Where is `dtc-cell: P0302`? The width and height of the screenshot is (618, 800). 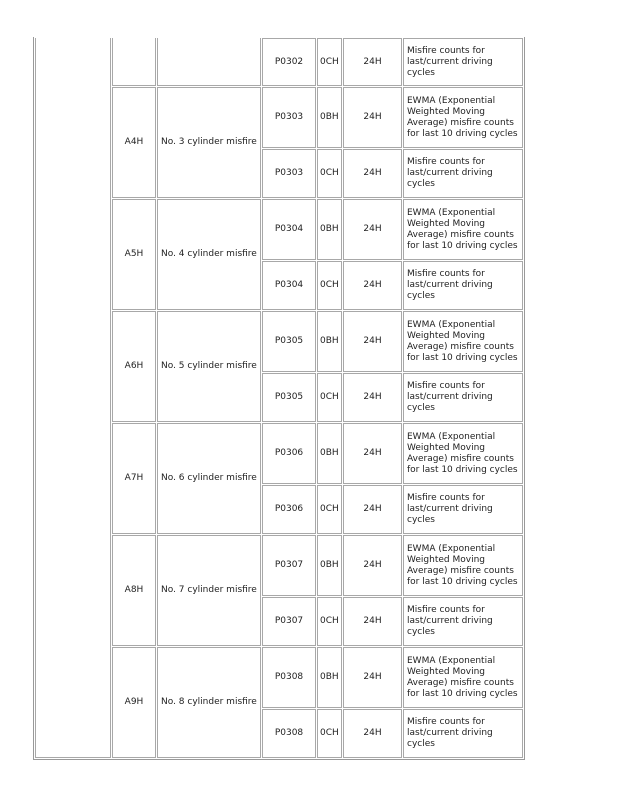
dtc-cell: P0302 is located at coordinates (289, 62).